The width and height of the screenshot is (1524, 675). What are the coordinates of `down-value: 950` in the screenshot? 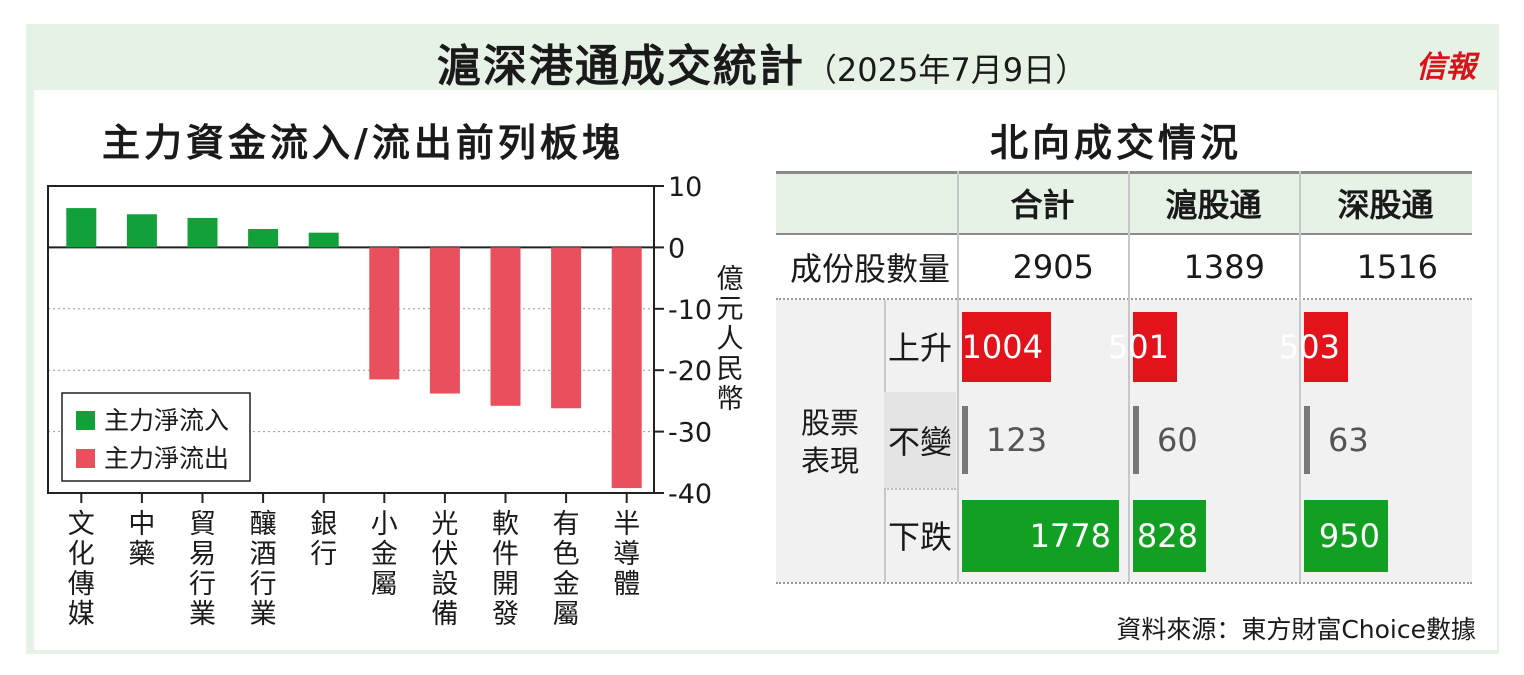 It's located at (1349, 536).